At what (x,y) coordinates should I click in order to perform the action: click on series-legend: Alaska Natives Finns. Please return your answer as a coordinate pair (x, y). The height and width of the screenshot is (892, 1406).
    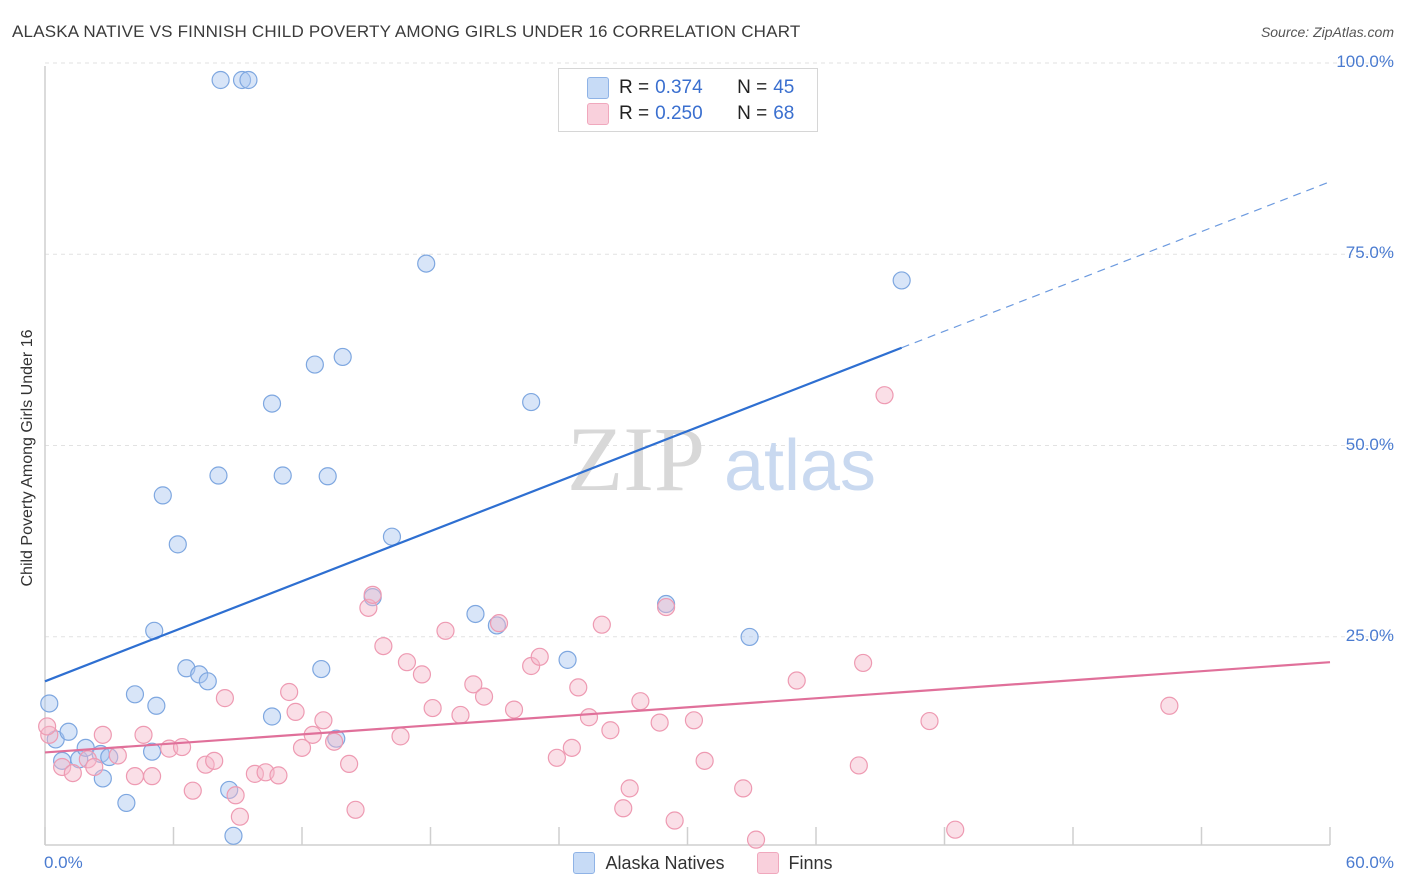
    Looking at the image, I should click on (703, 863).